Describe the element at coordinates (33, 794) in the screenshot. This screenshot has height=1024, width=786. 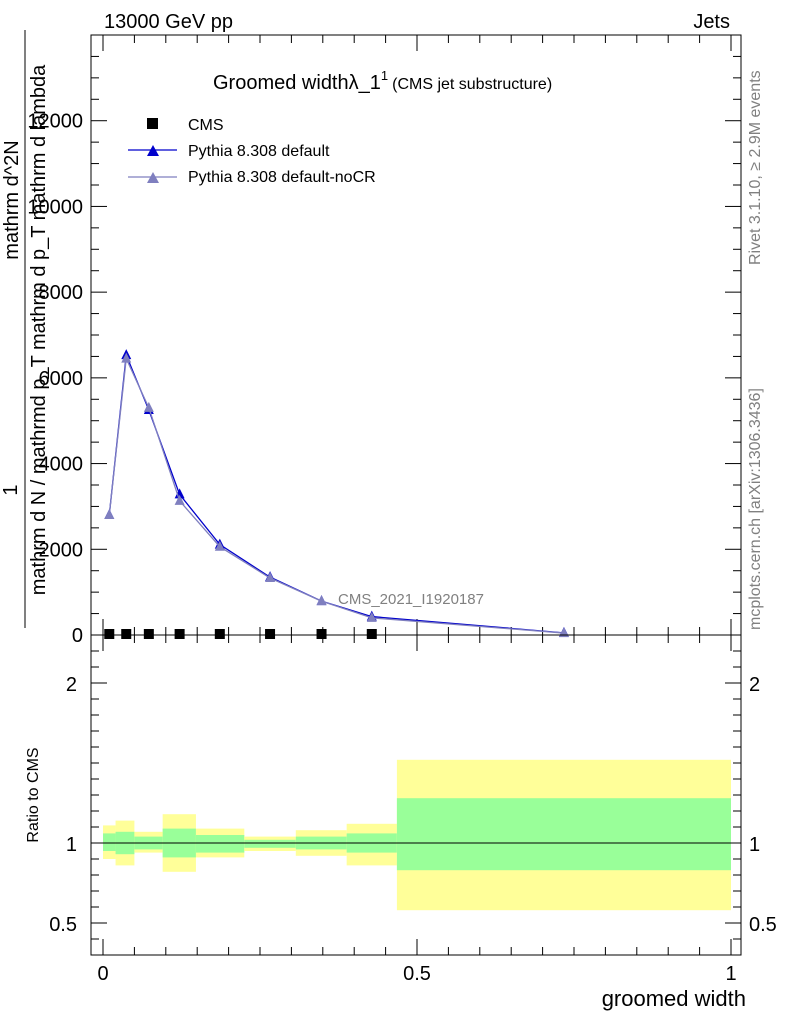
I see `ratio-y-label: Ratio to CMS` at that location.